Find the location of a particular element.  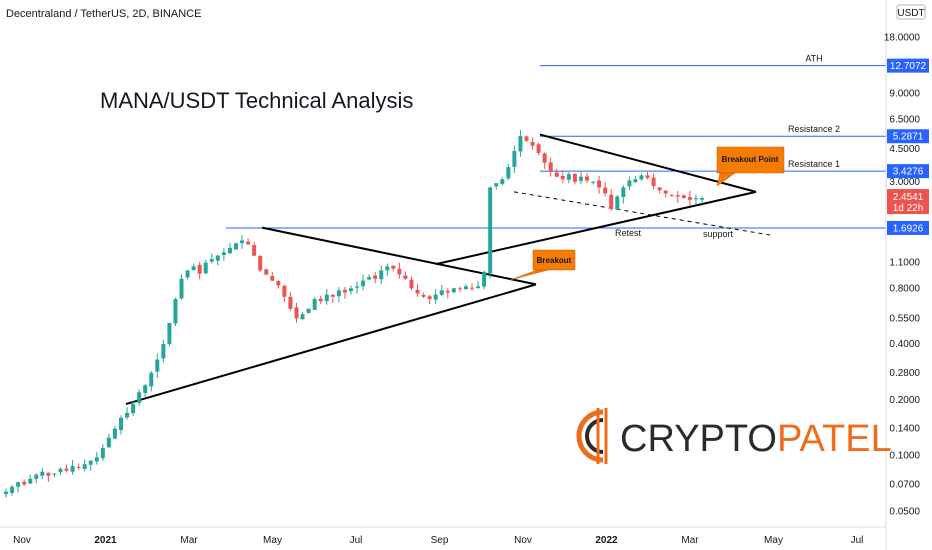

symbol-header: Decentraland / TetherUS, 2D, BINANCE is located at coordinates (104, 14).